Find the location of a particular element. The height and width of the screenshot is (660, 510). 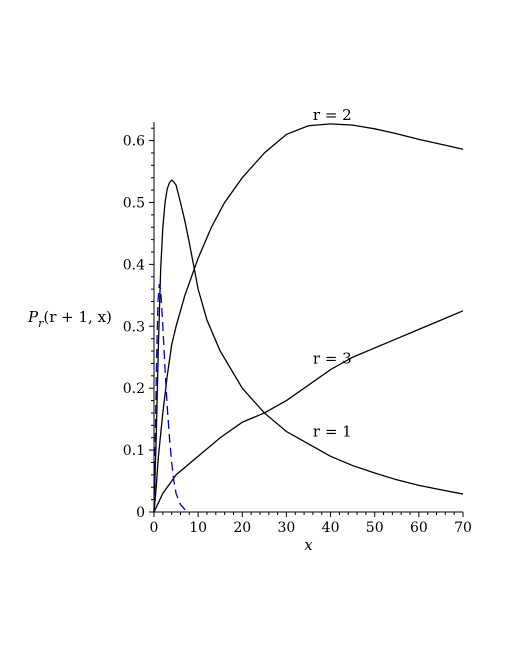

y-tick-label: 0 is located at coordinates (140, 513).